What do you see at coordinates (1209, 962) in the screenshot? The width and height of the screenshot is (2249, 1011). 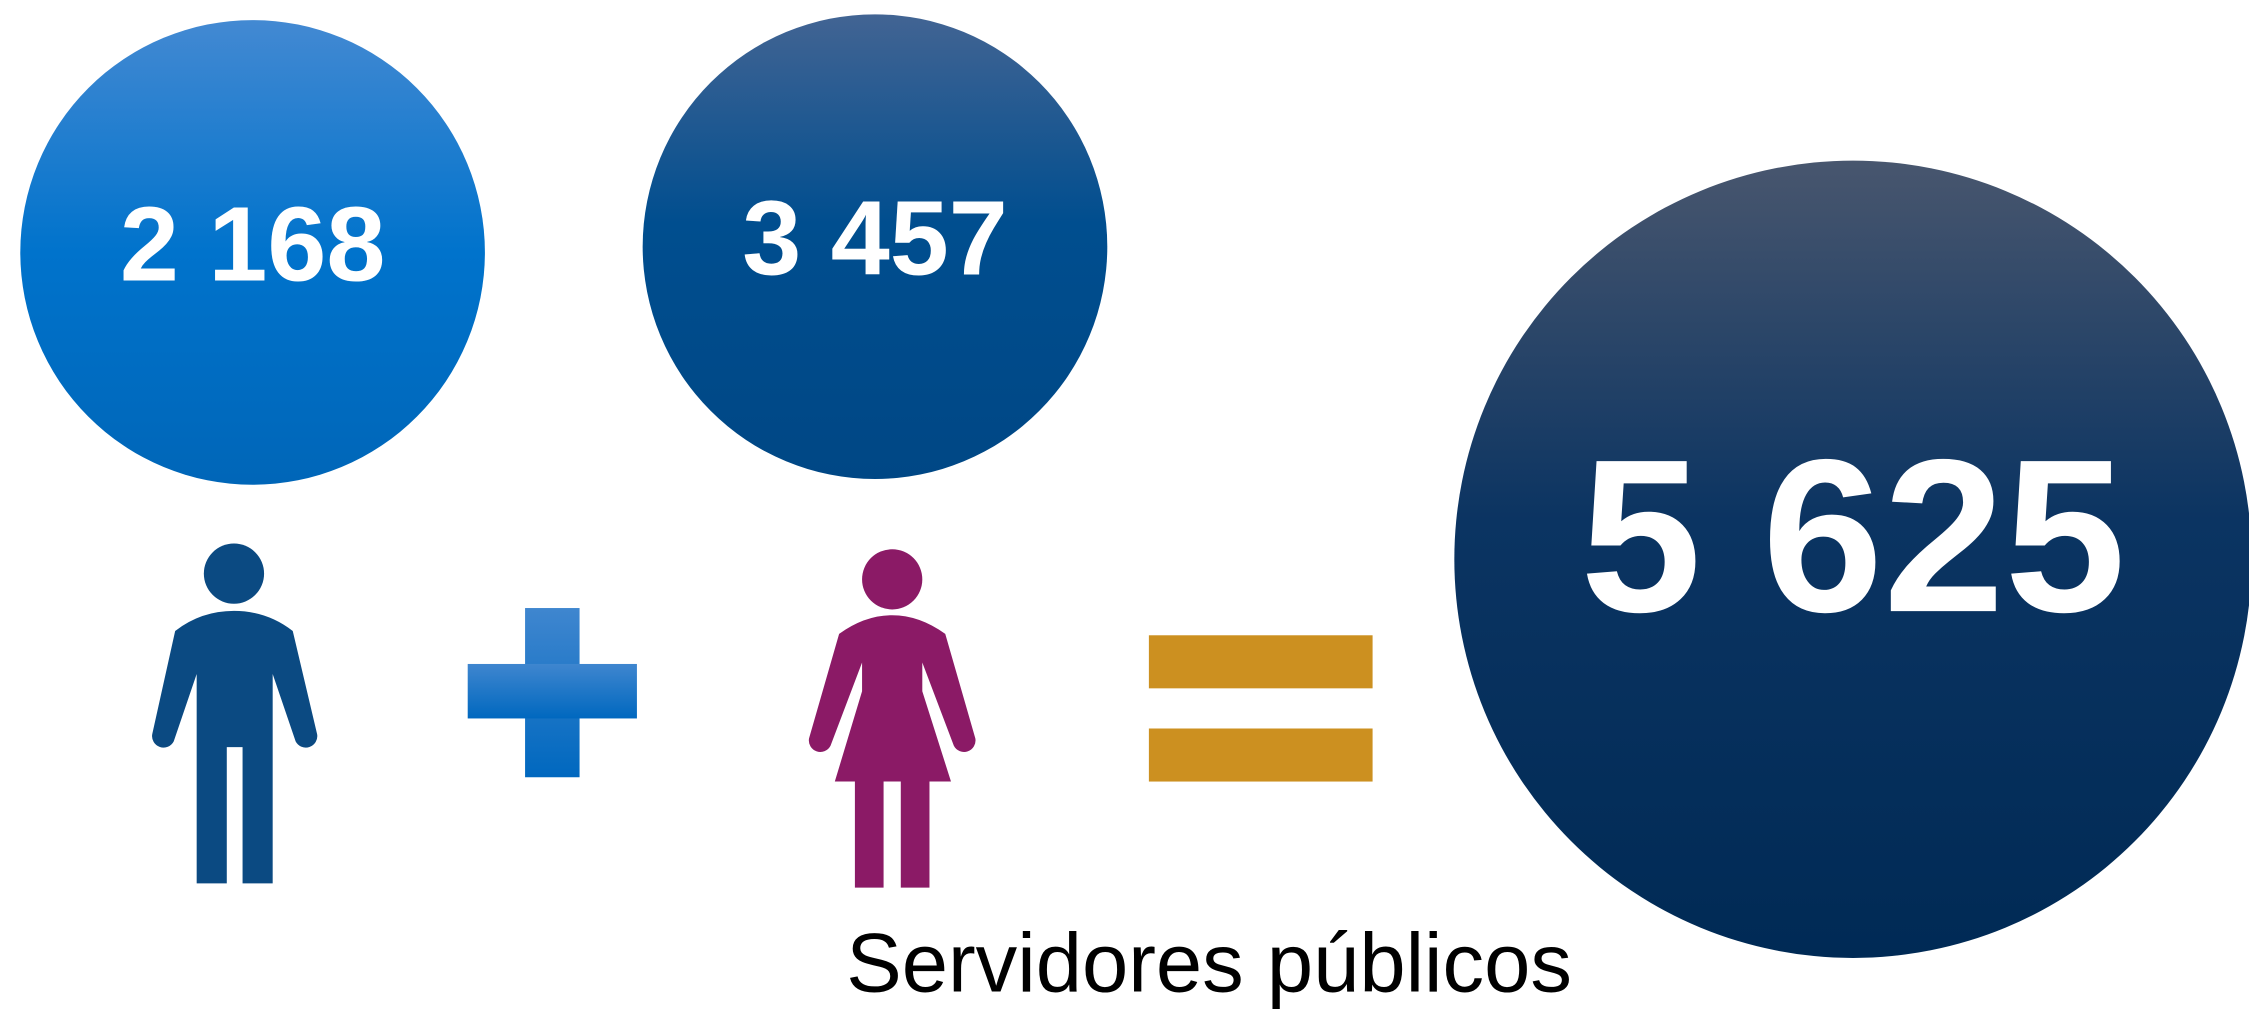 I see `caption: Servidores públicos` at bounding box center [1209, 962].